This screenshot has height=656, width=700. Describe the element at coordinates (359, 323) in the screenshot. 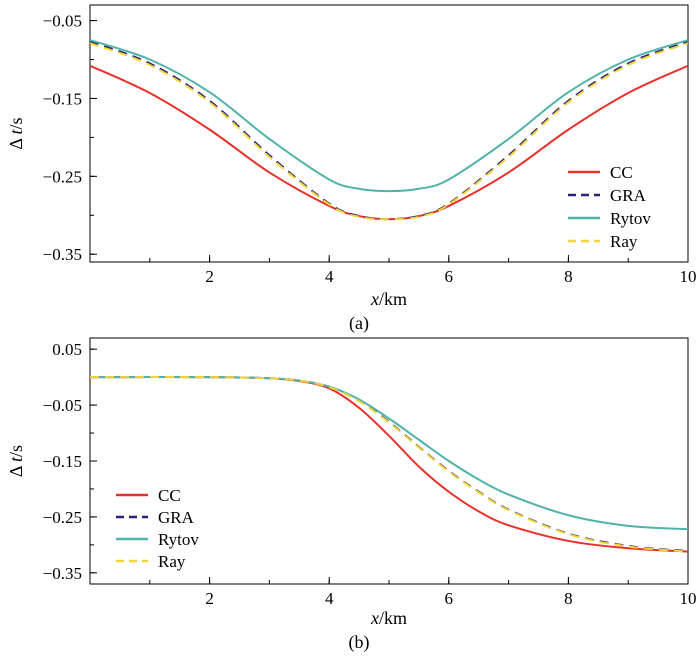

I see `panel-caption: (a)` at that location.